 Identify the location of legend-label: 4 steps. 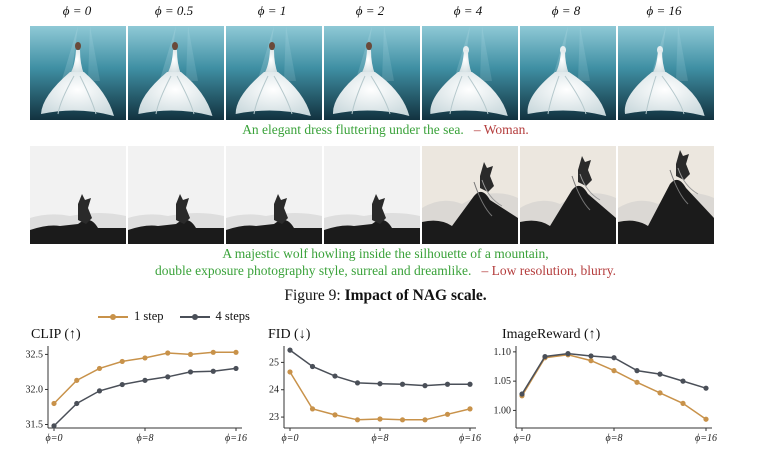
(232, 316).